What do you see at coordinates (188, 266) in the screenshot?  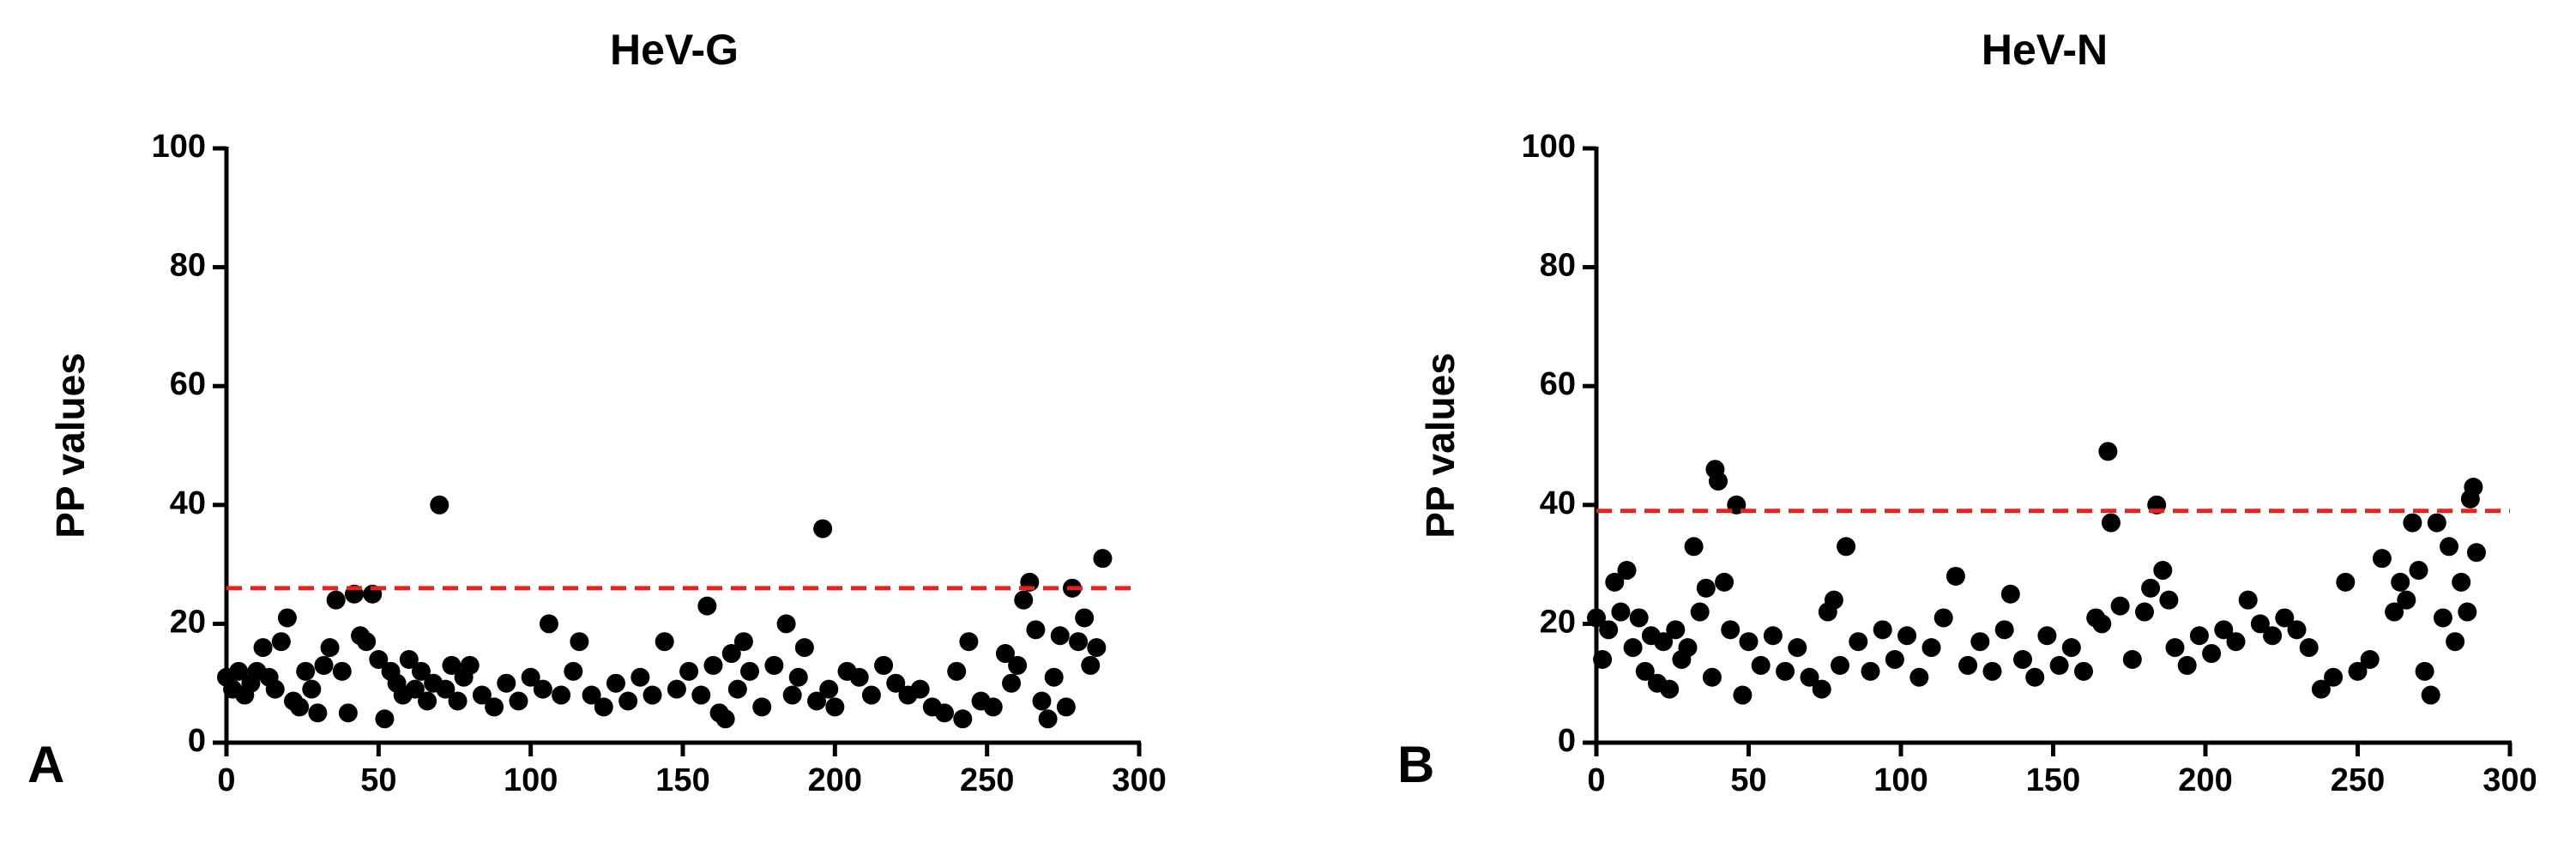 I see `y-tick-label: 80` at bounding box center [188, 266].